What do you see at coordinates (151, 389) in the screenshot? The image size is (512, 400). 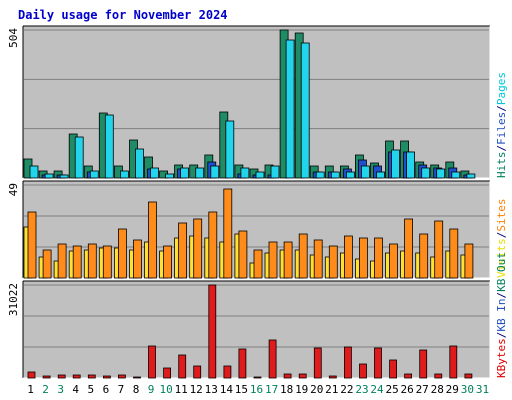 I see `x-tick-label-9: 9` at bounding box center [151, 389].